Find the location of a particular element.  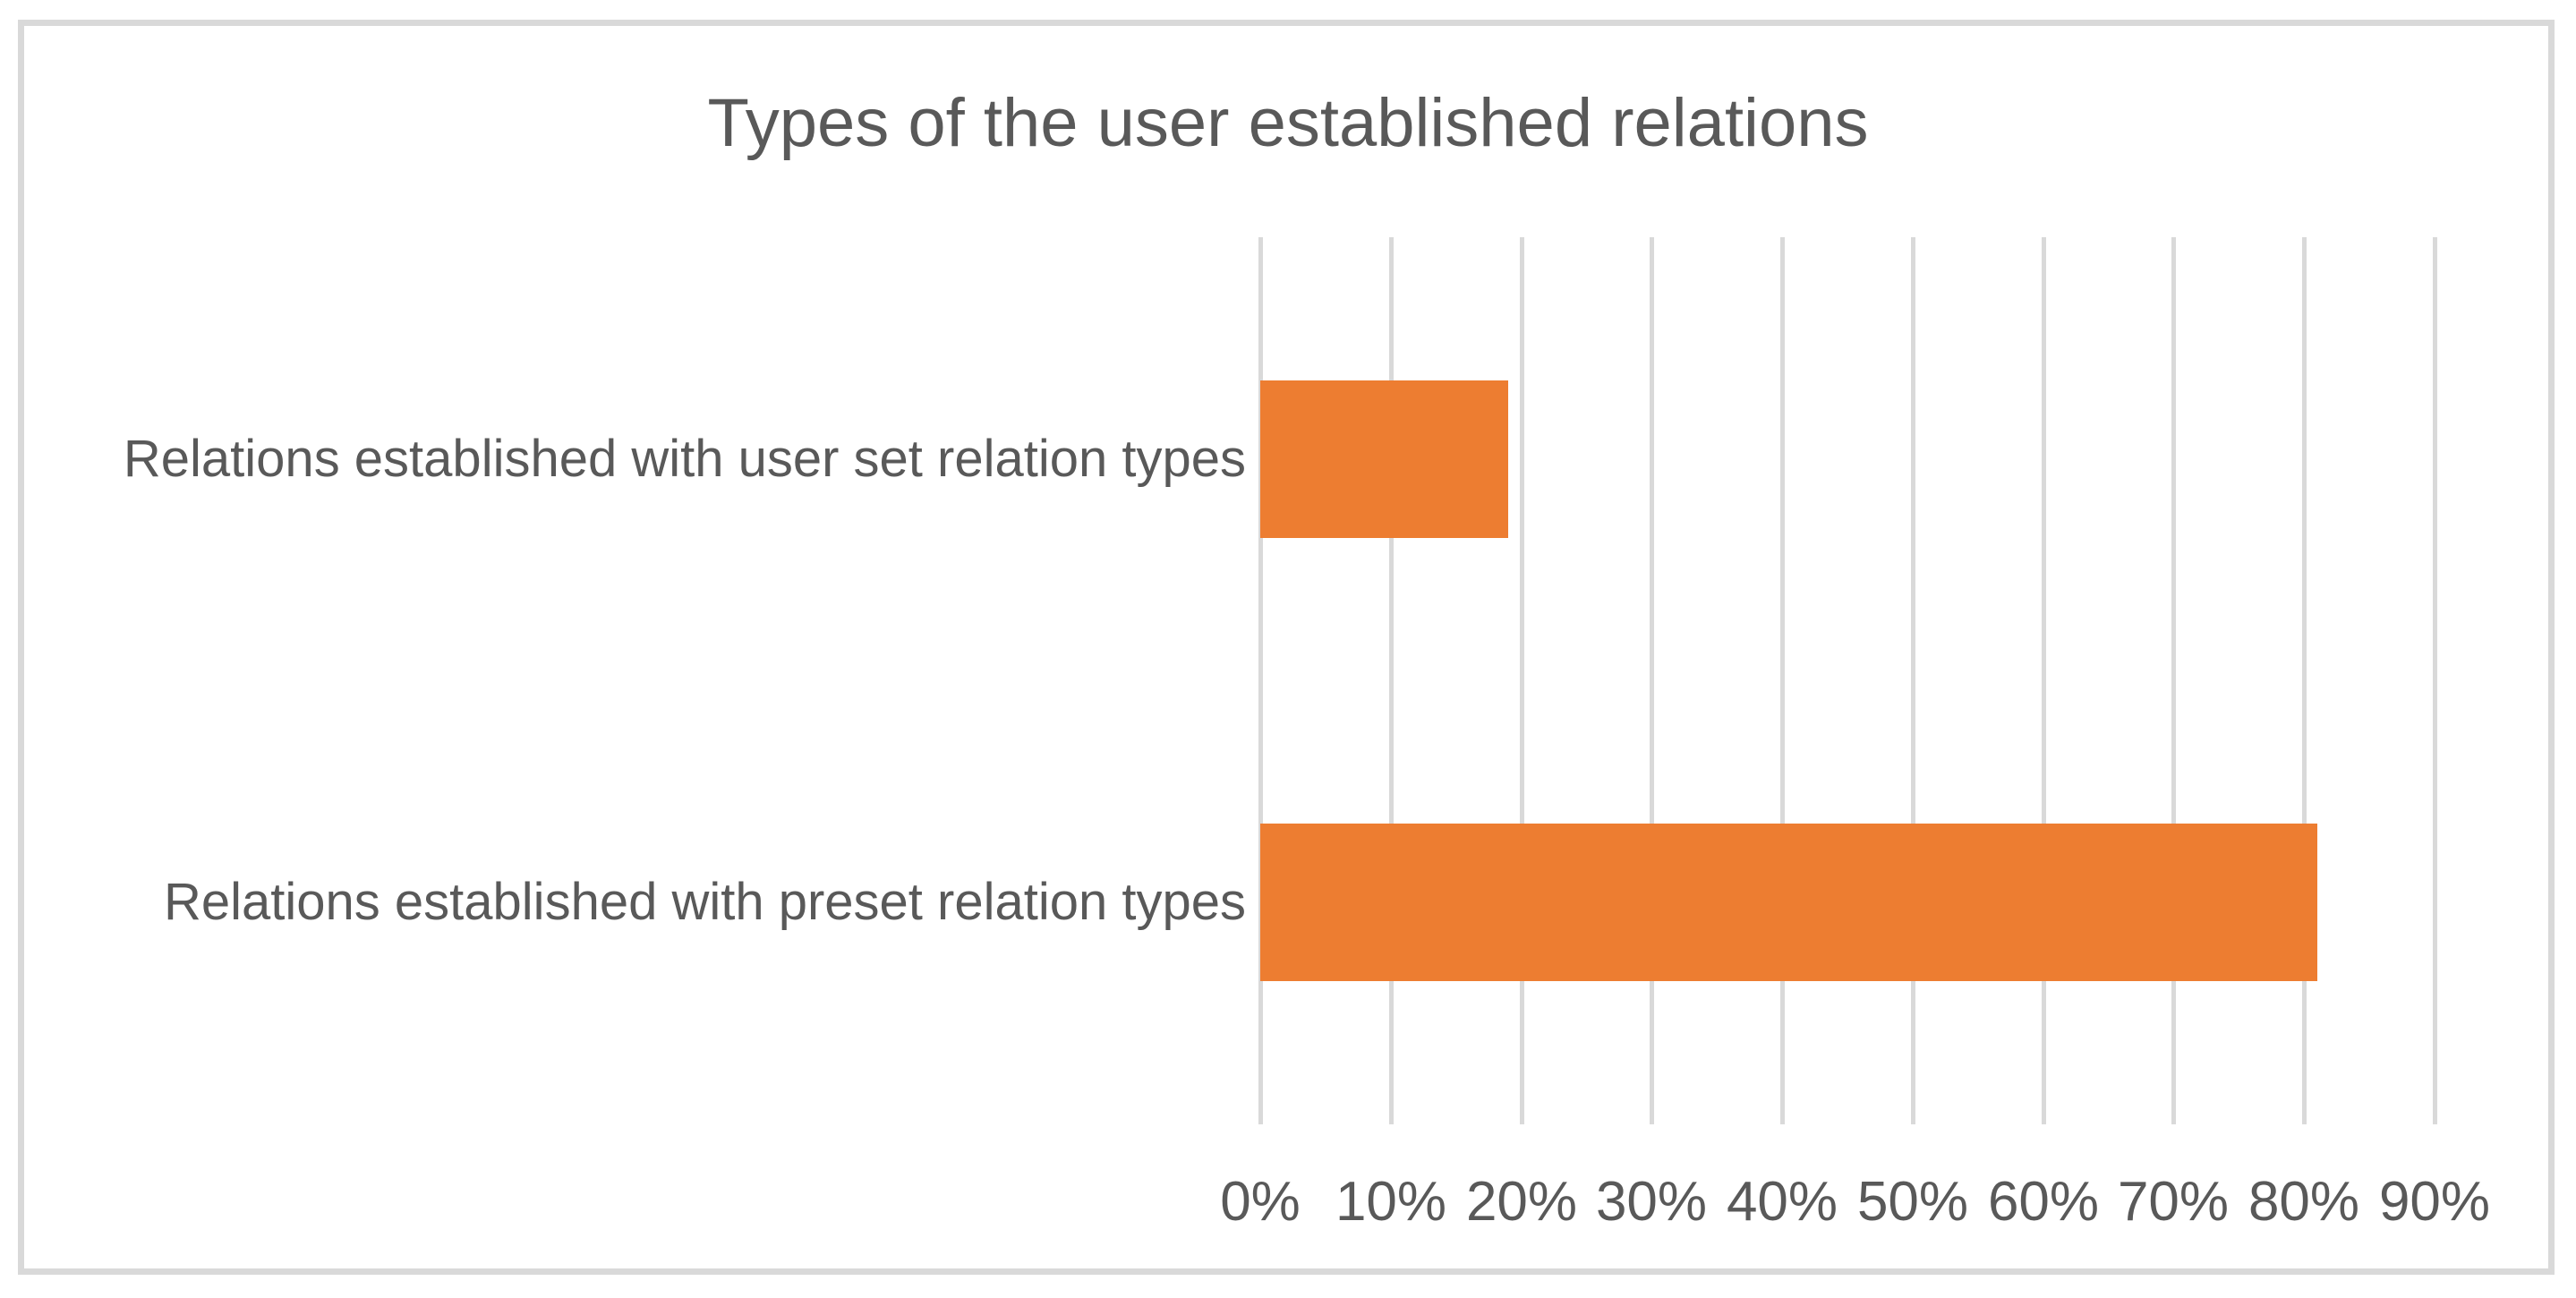

chart-title: Types of the user established relations is located at coordinates (1288, 123).